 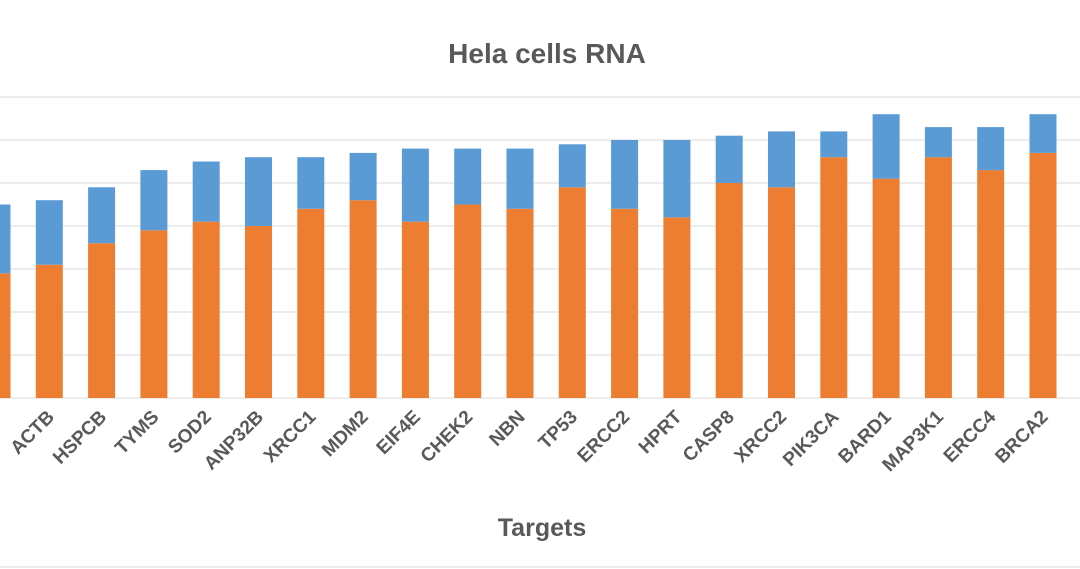 I want to click on chart-title: Hela cells RNA, so click(x=547, y=53).